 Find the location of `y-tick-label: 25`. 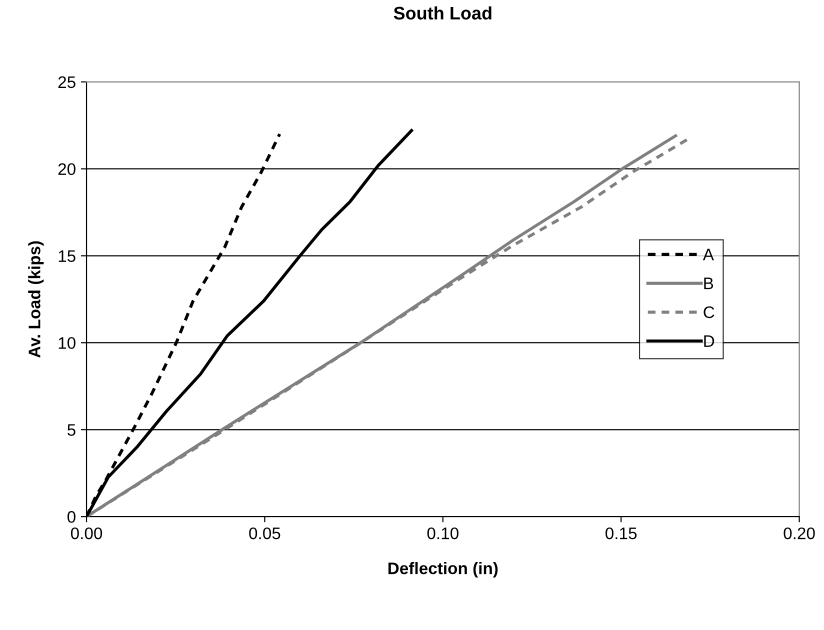

y-tick-label: 25 is located at coordinates (67, 82).